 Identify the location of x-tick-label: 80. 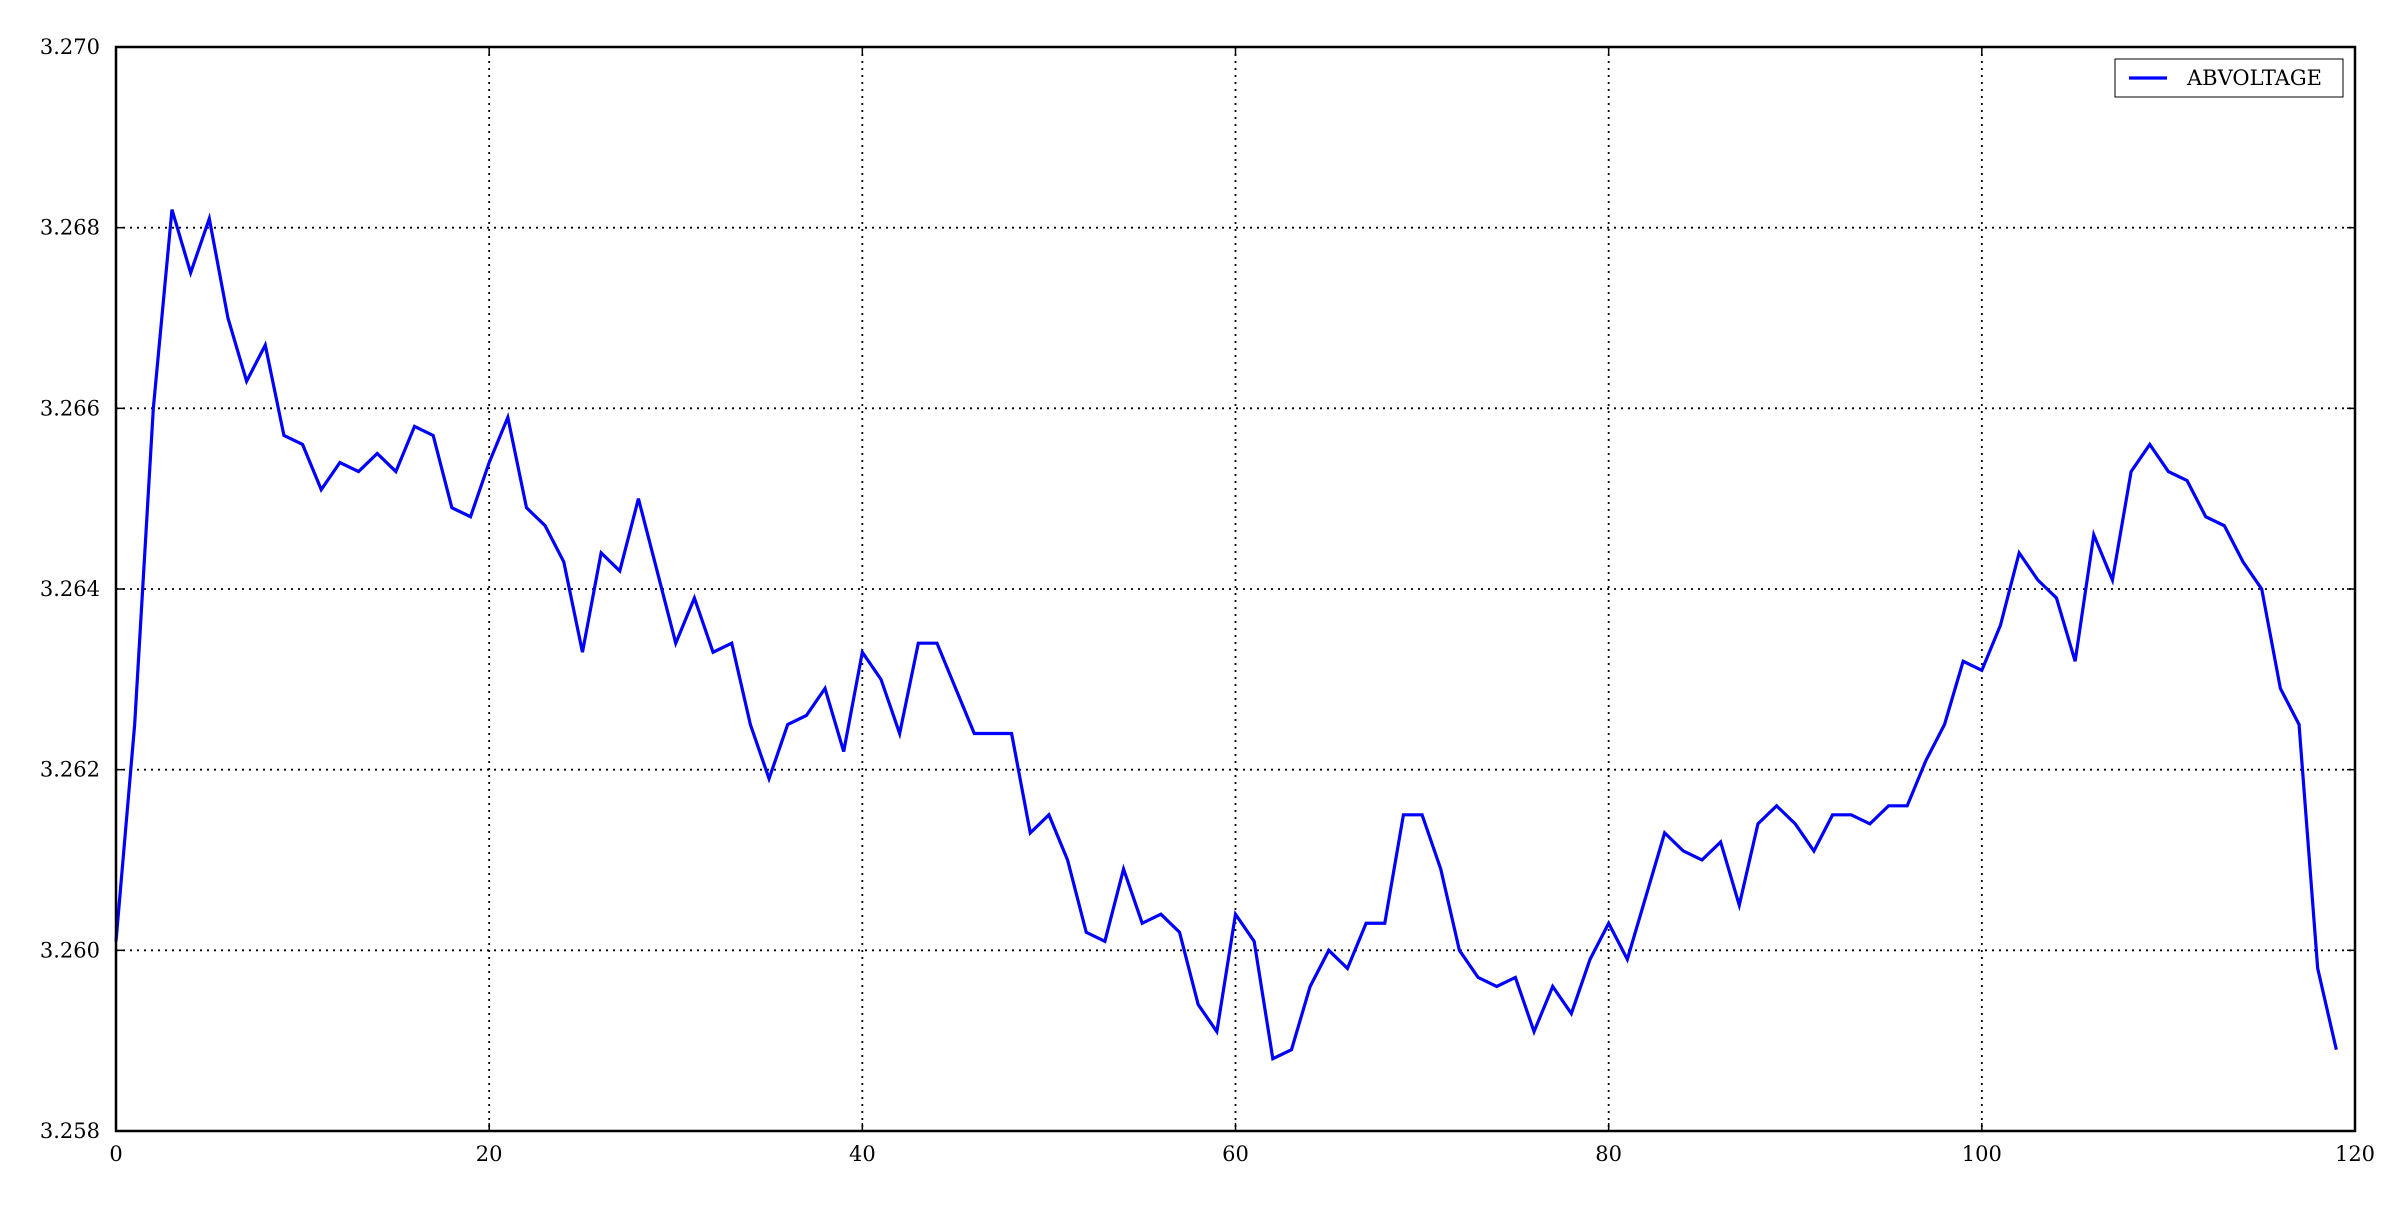
(1608, 1154).